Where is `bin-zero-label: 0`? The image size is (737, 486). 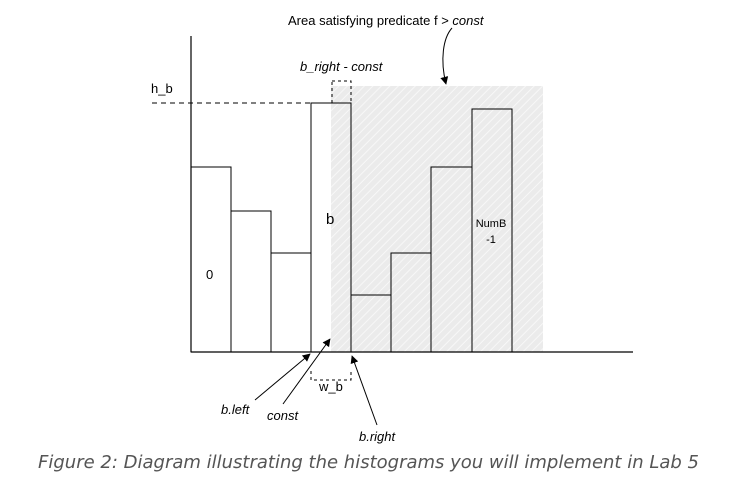
bin-zero-label: 0 is located at coordinates (209, 274).